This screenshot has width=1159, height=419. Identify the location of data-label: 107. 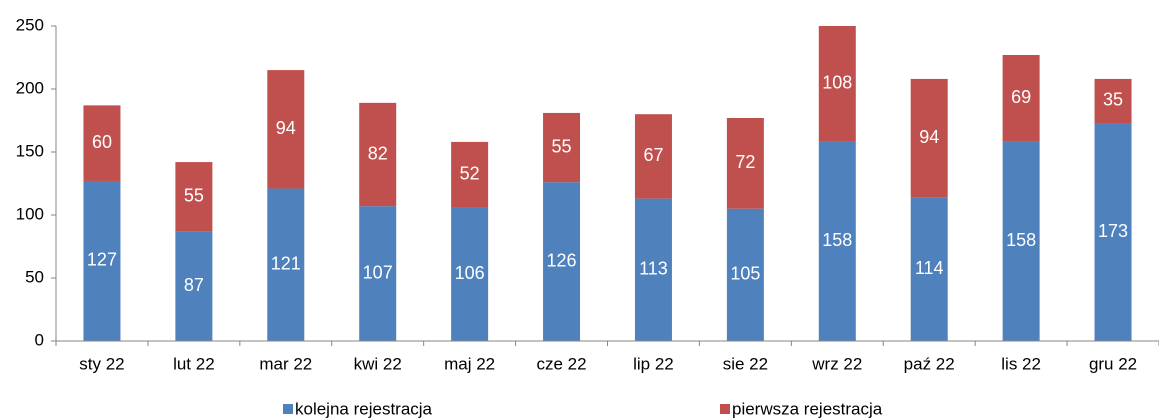
(378, 272).